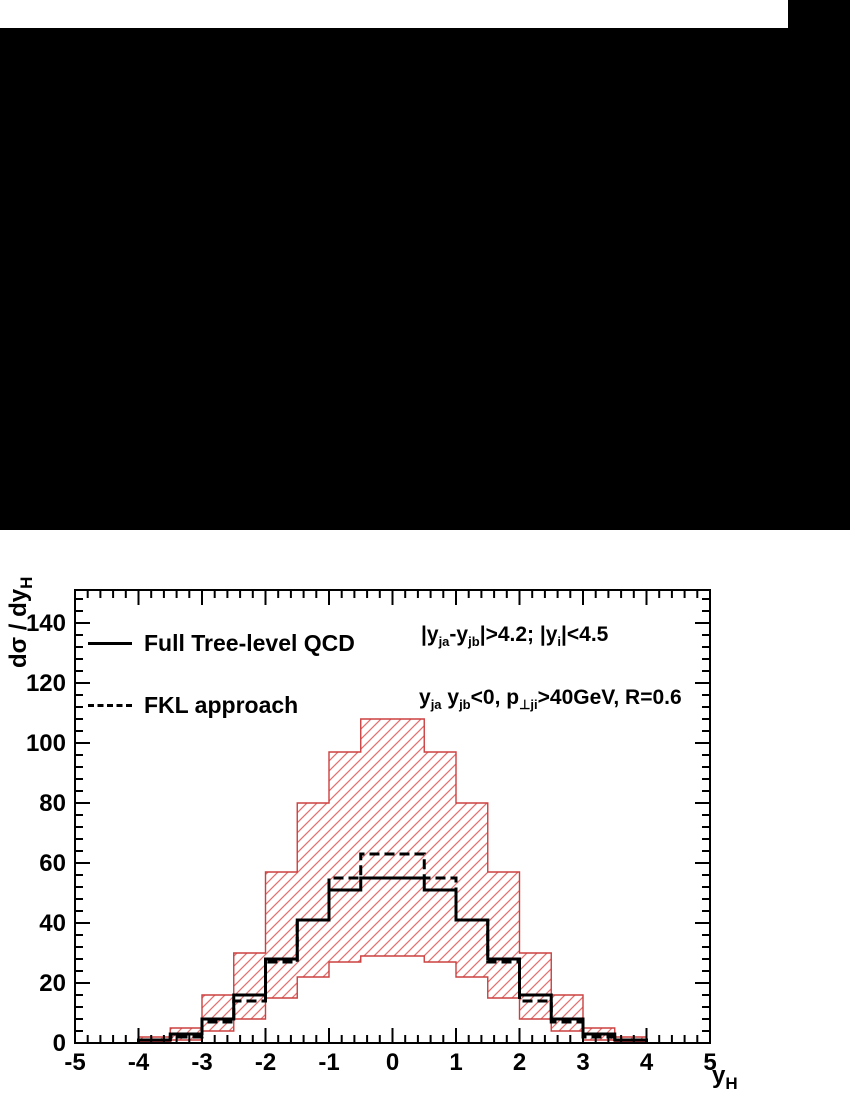 The height and width of the screenshot is (1100, 850). I want to click on annotation-text: <0, p, so click(495, 697).